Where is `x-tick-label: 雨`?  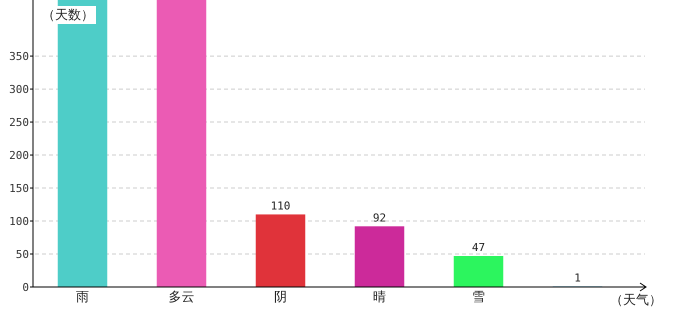 x-tick-label: 雨 is located at coordinates (82, 297).